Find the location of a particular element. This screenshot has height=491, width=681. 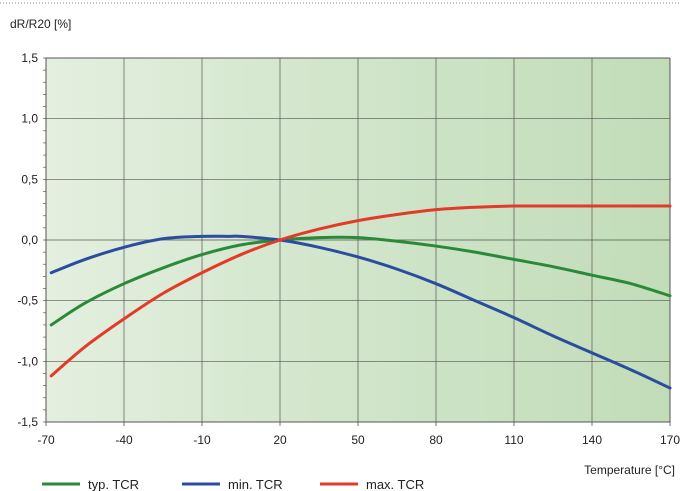

x-tick-label: 140 is located at coordinates (592, 440).